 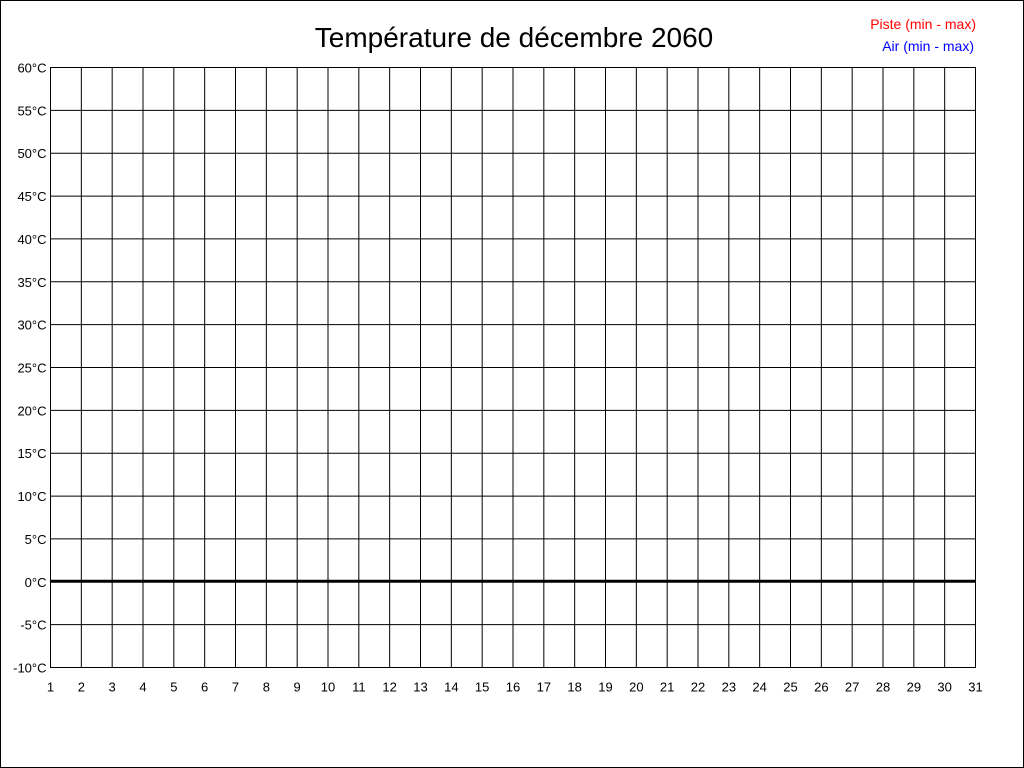 I want to click on x-tick-label: 20, so click(x=636, y=687).